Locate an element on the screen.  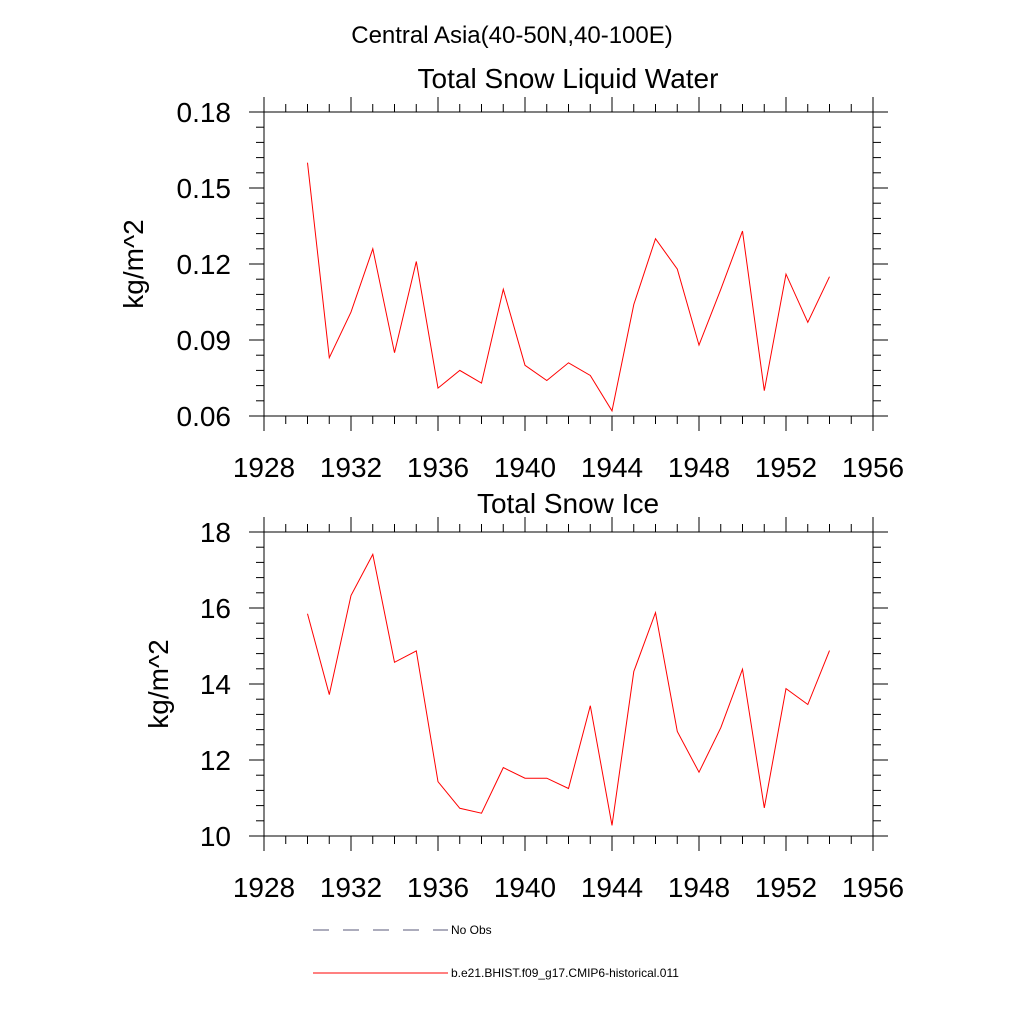
legend-item-model-run: b.e21.BHIST.f09_g17.CMIP6-historical.011 is located at coordinates (496, 973).